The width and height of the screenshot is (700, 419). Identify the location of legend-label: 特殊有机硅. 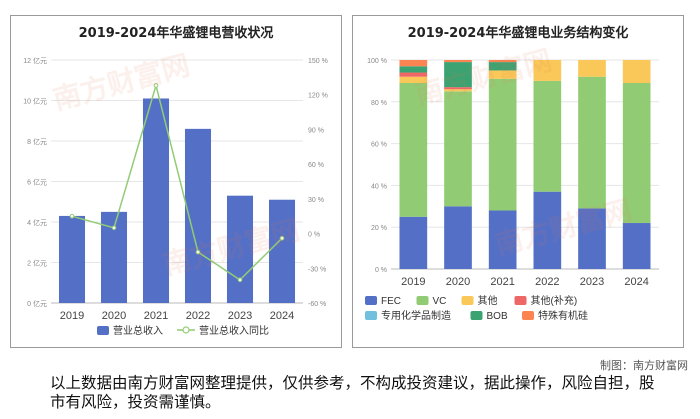
(563, 315).